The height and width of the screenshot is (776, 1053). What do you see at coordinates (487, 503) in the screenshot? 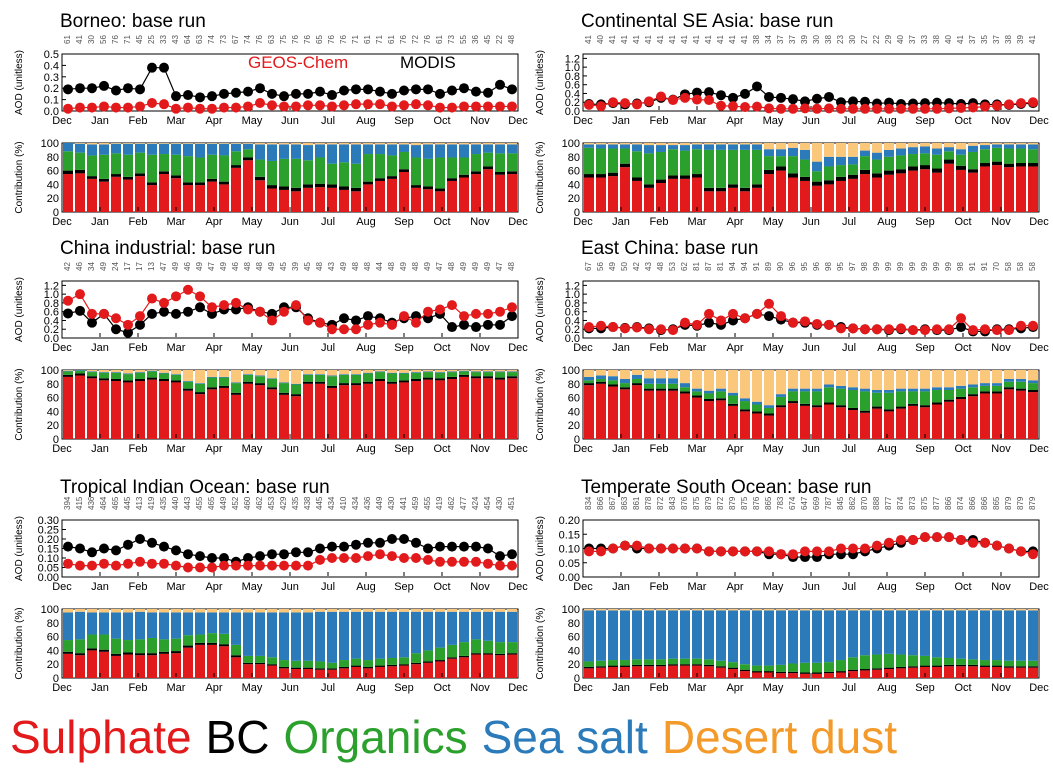
I see `count-label: 454` at bounding box center [487, 503].